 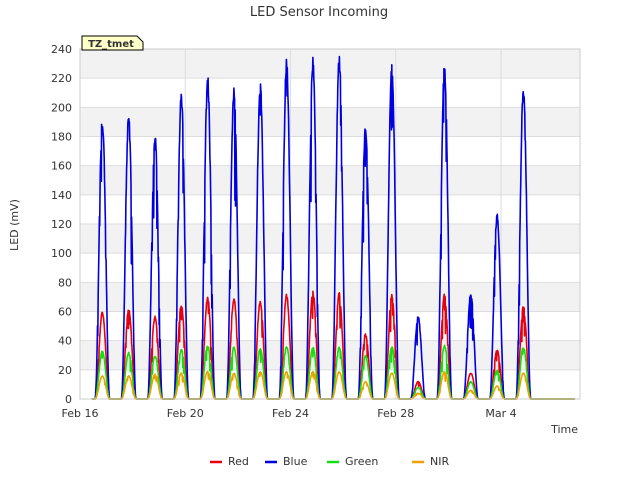 What do you see at coordinates (329, 461) in the screenshot?
I see `legend: Red Blue Green NIR` at bounding box center [329, 461].